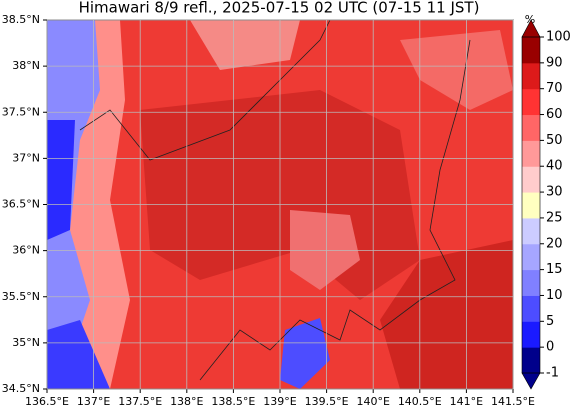 This screenshot has width=571, height=413. I want to click on colorbar-label: 0, so click(550, 347).